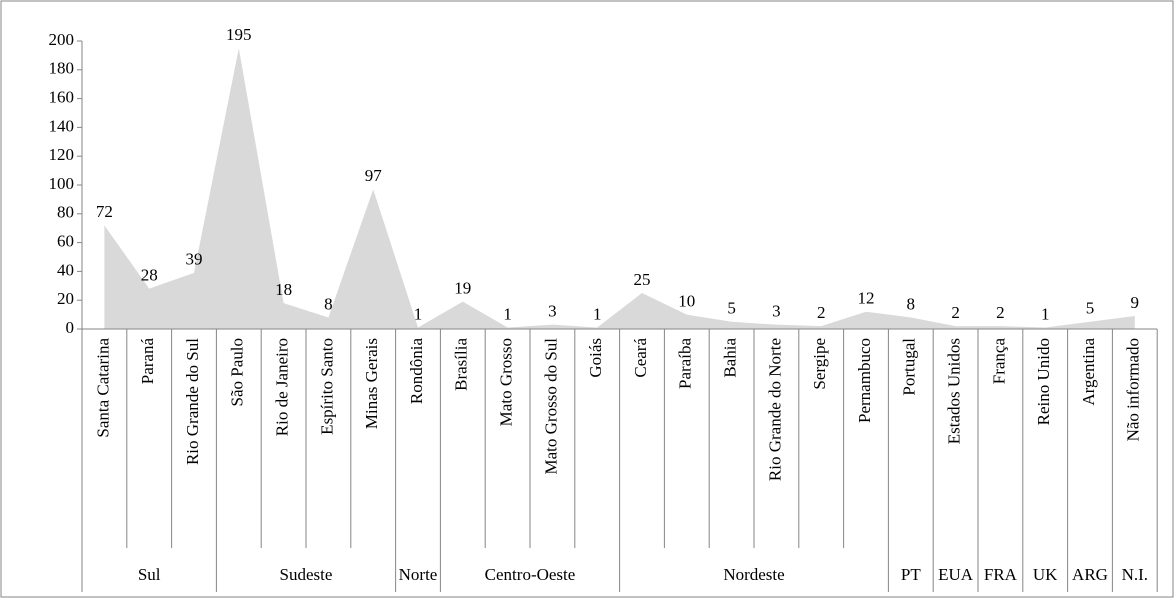 The image size is (1176, 599). I want to click on x-tick-label: Brasília, so click(461, 364).